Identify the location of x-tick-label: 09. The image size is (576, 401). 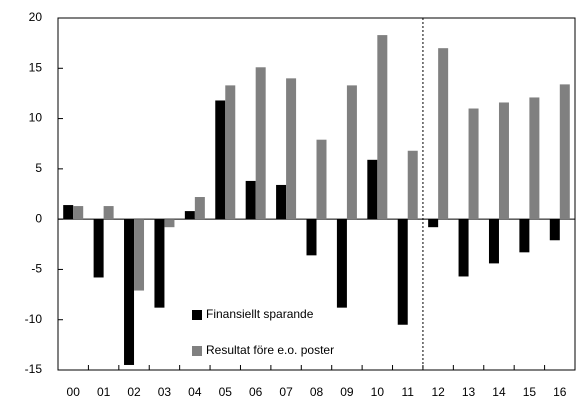
(347, 392).